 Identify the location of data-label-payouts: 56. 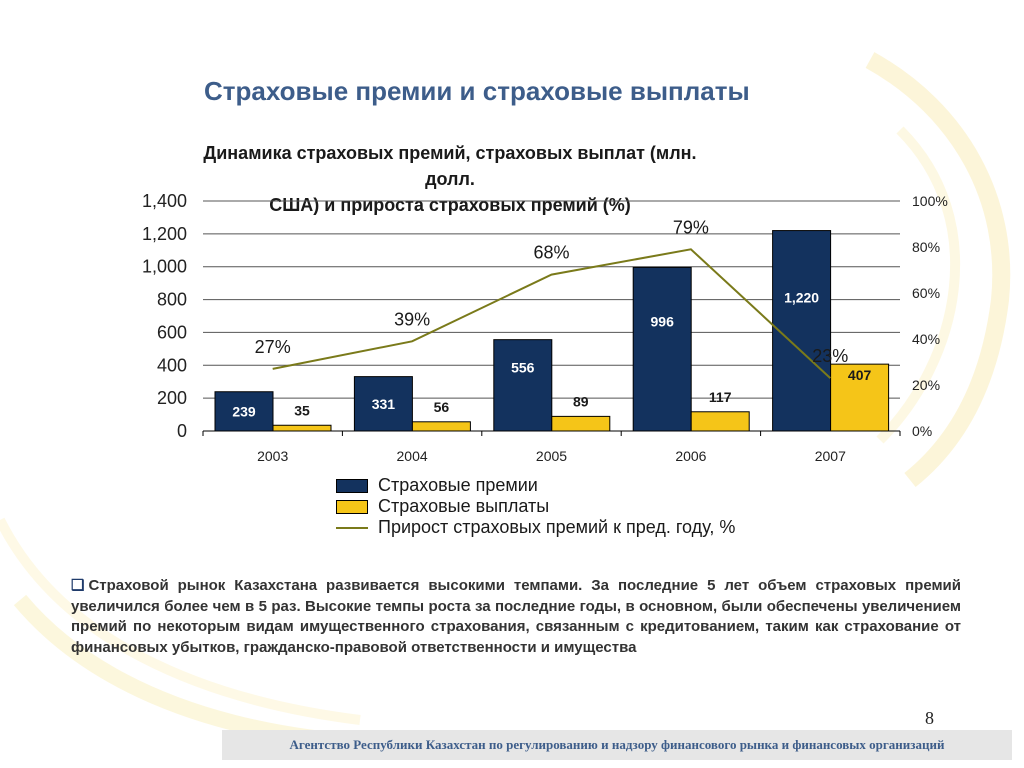
(442, 407).